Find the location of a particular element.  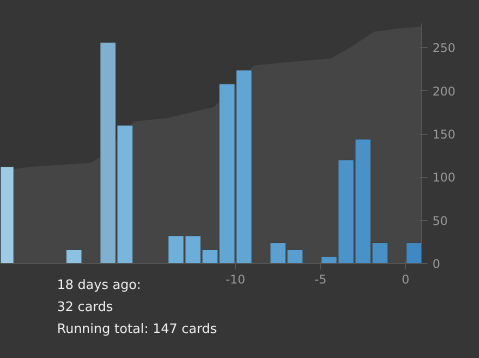

text: 18 days ago: is located at coordinates (99, 286).